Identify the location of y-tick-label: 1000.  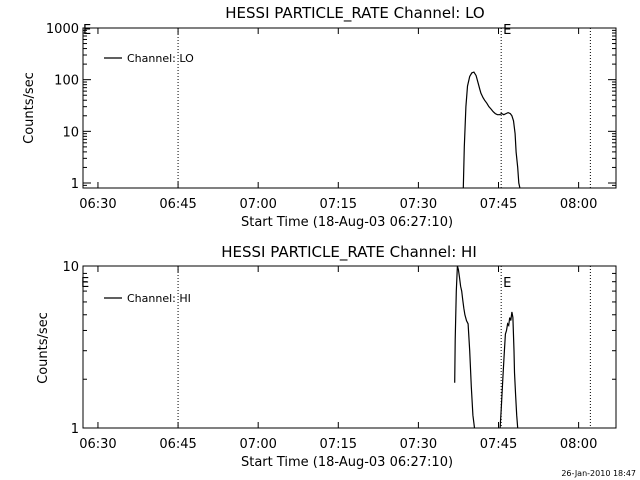
(62, 29).